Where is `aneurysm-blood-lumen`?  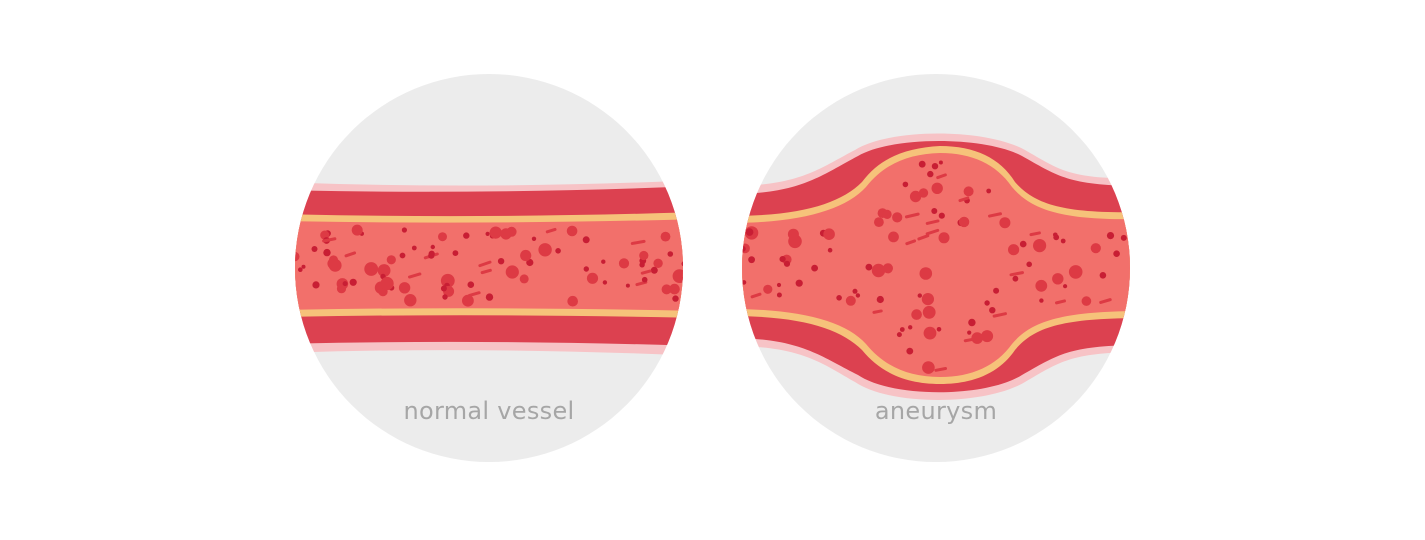
aneurysm-blood-lumen is located at coordinates (936, 265).